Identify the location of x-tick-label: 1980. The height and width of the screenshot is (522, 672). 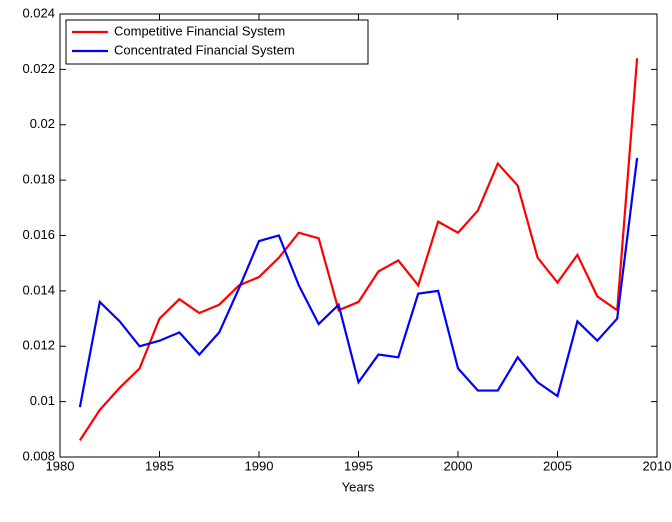
(60, 465).